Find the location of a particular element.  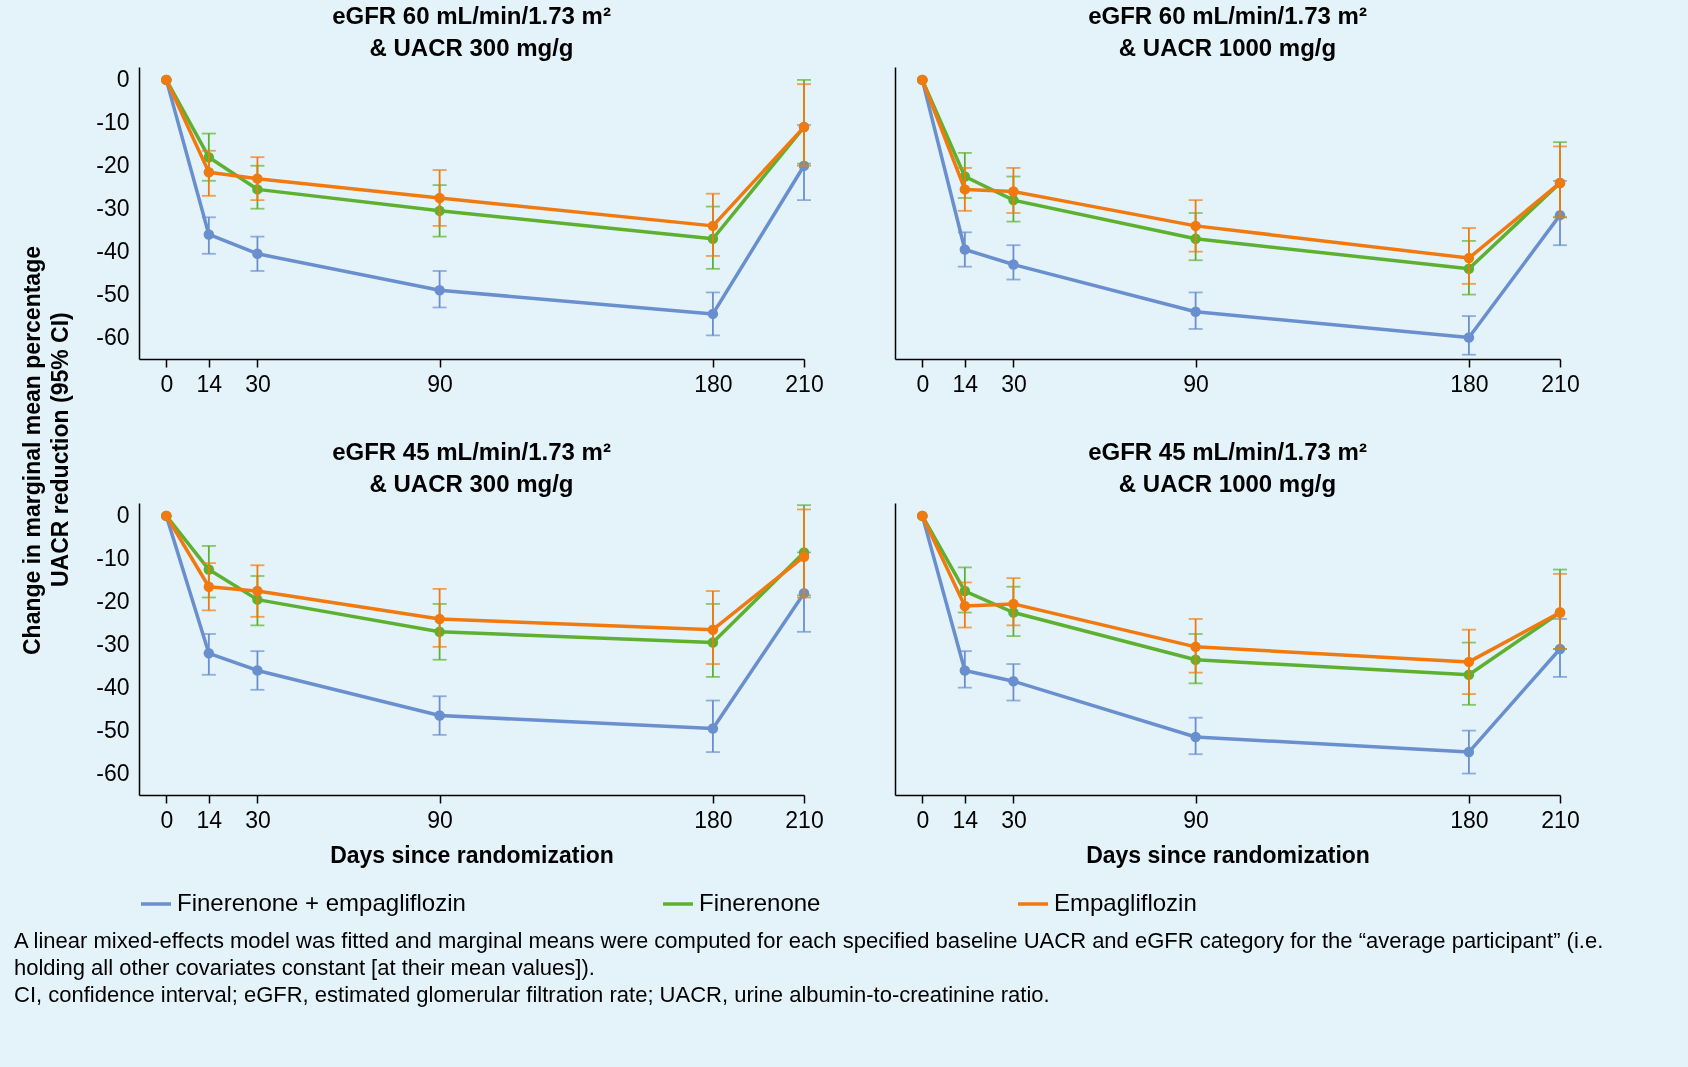

legend-label: Finerenone + empagliflozin is located at coordinates (321, 902).